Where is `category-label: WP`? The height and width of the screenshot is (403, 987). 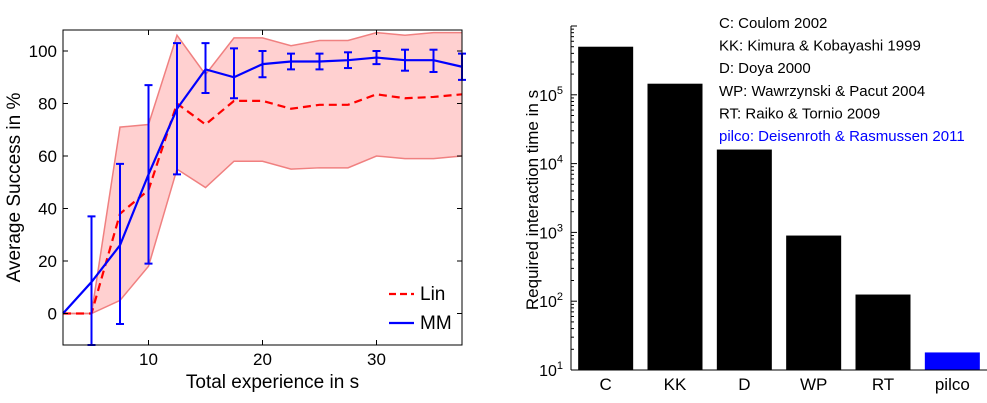
category-label: WP is located at coordinates (813, 384).